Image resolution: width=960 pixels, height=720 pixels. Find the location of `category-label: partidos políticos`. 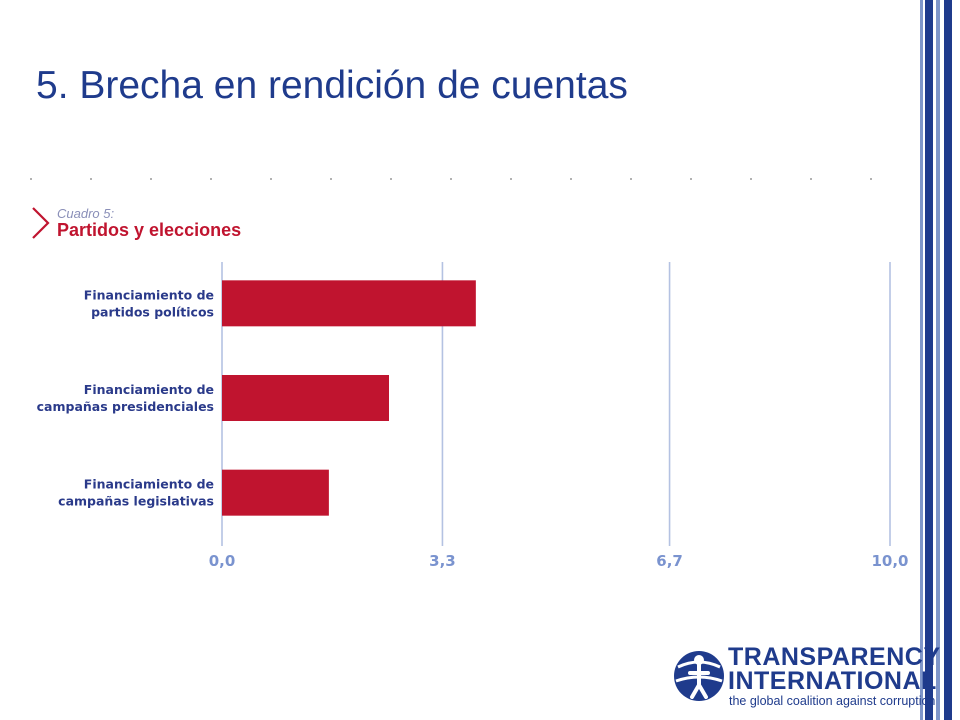

category-label: partidos políticos is located at coordinates (152, 311).